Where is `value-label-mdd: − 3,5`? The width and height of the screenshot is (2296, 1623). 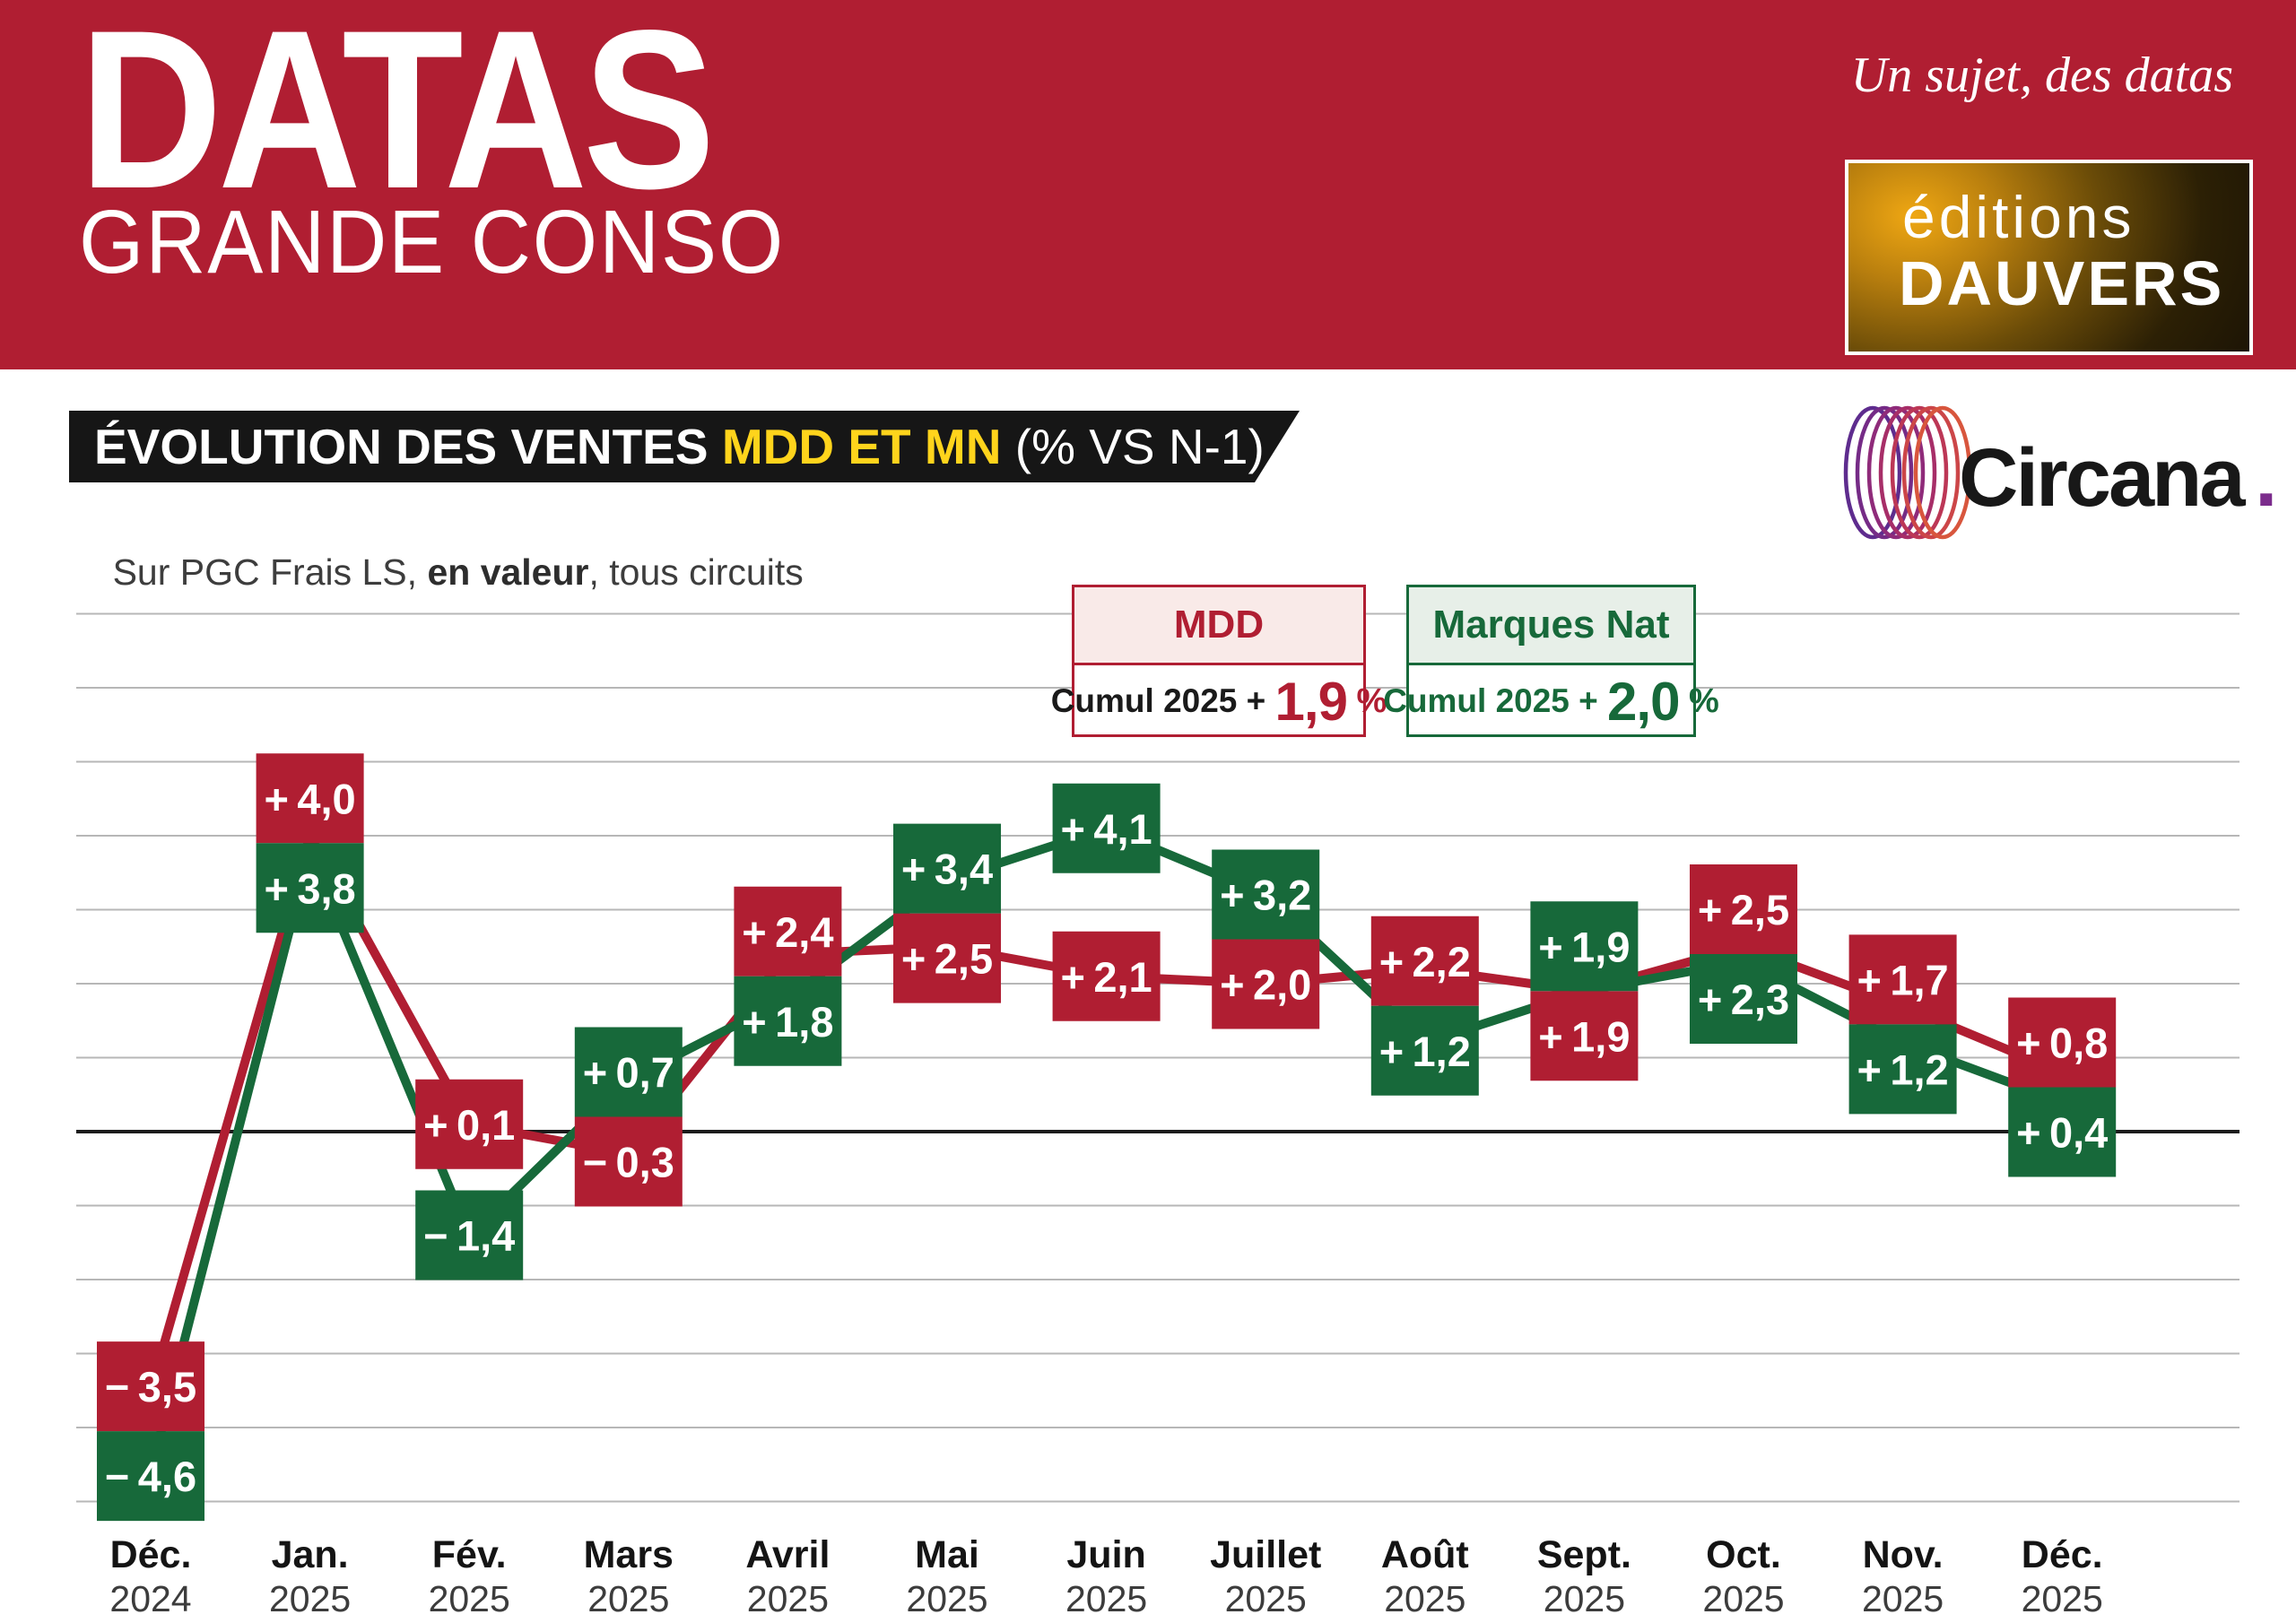
value-label-mdd: − 3,5 is located at coordinates (150, 1386).